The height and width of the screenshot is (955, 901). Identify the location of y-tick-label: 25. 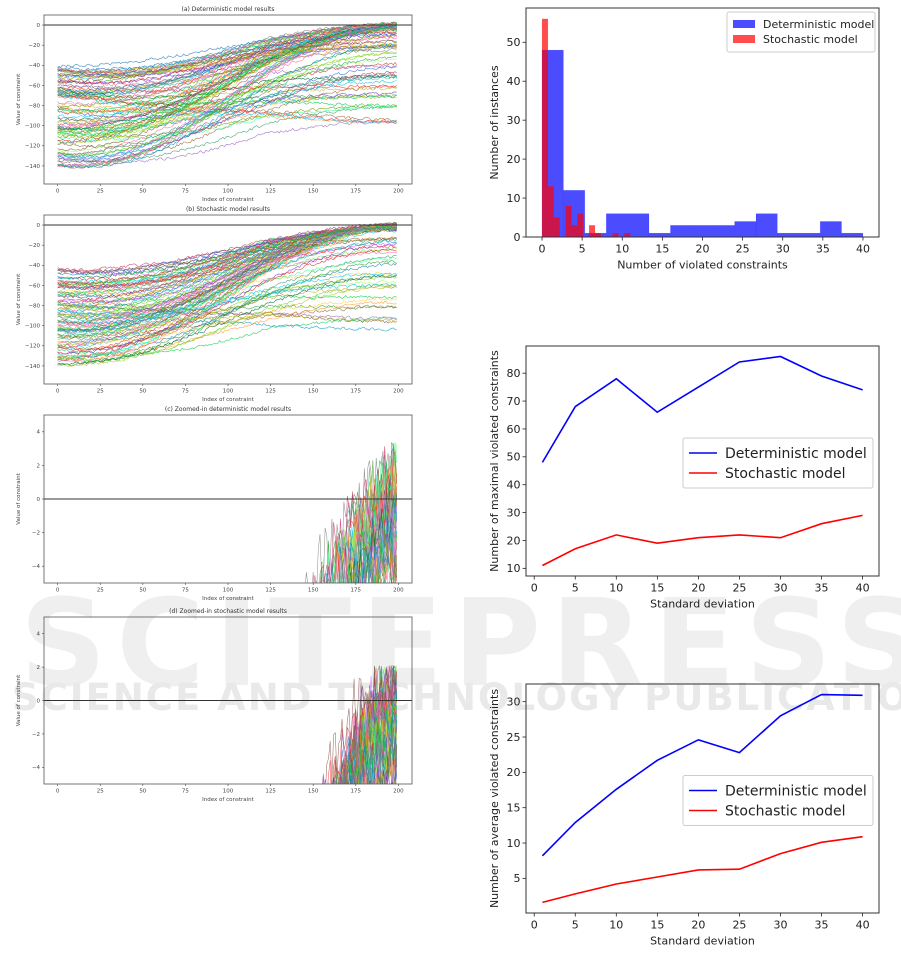
(514, 737).